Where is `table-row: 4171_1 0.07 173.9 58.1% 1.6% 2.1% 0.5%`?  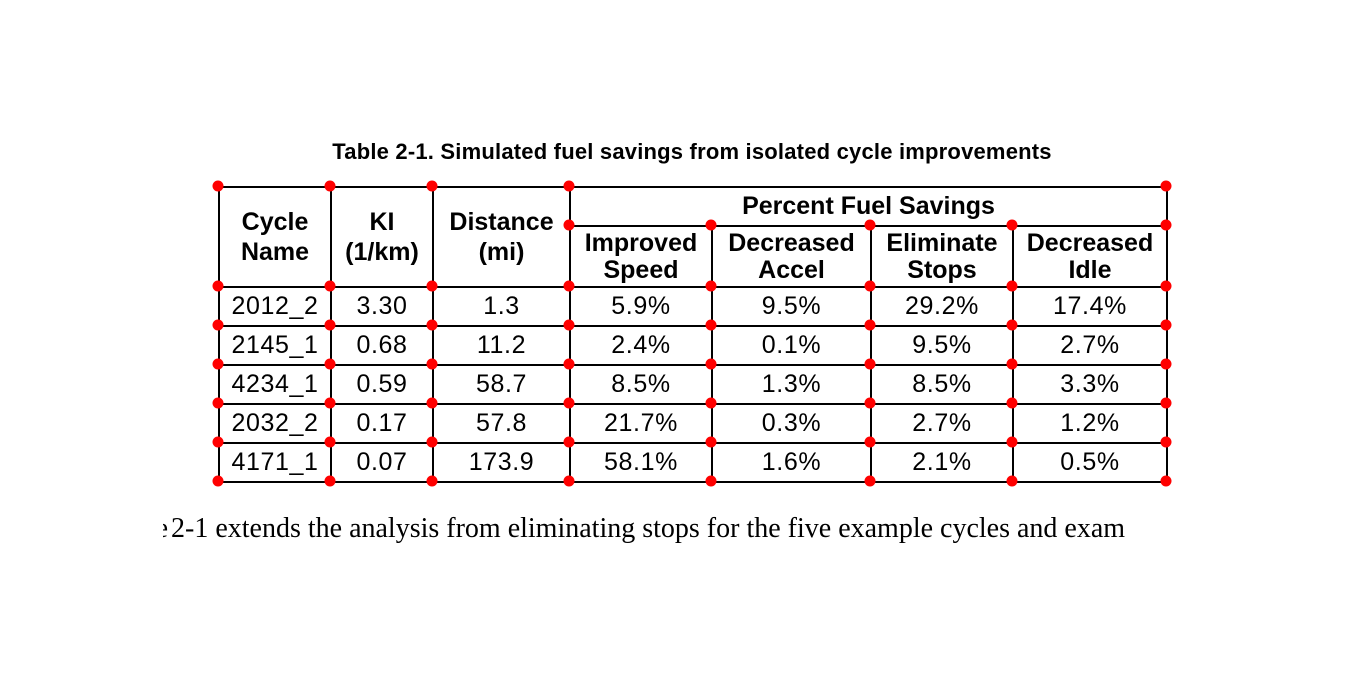 table-row: 4171_1 0.07 173.9 58.1% 1.6% 2.1% 0.5% is located at coordinates (693, 462).